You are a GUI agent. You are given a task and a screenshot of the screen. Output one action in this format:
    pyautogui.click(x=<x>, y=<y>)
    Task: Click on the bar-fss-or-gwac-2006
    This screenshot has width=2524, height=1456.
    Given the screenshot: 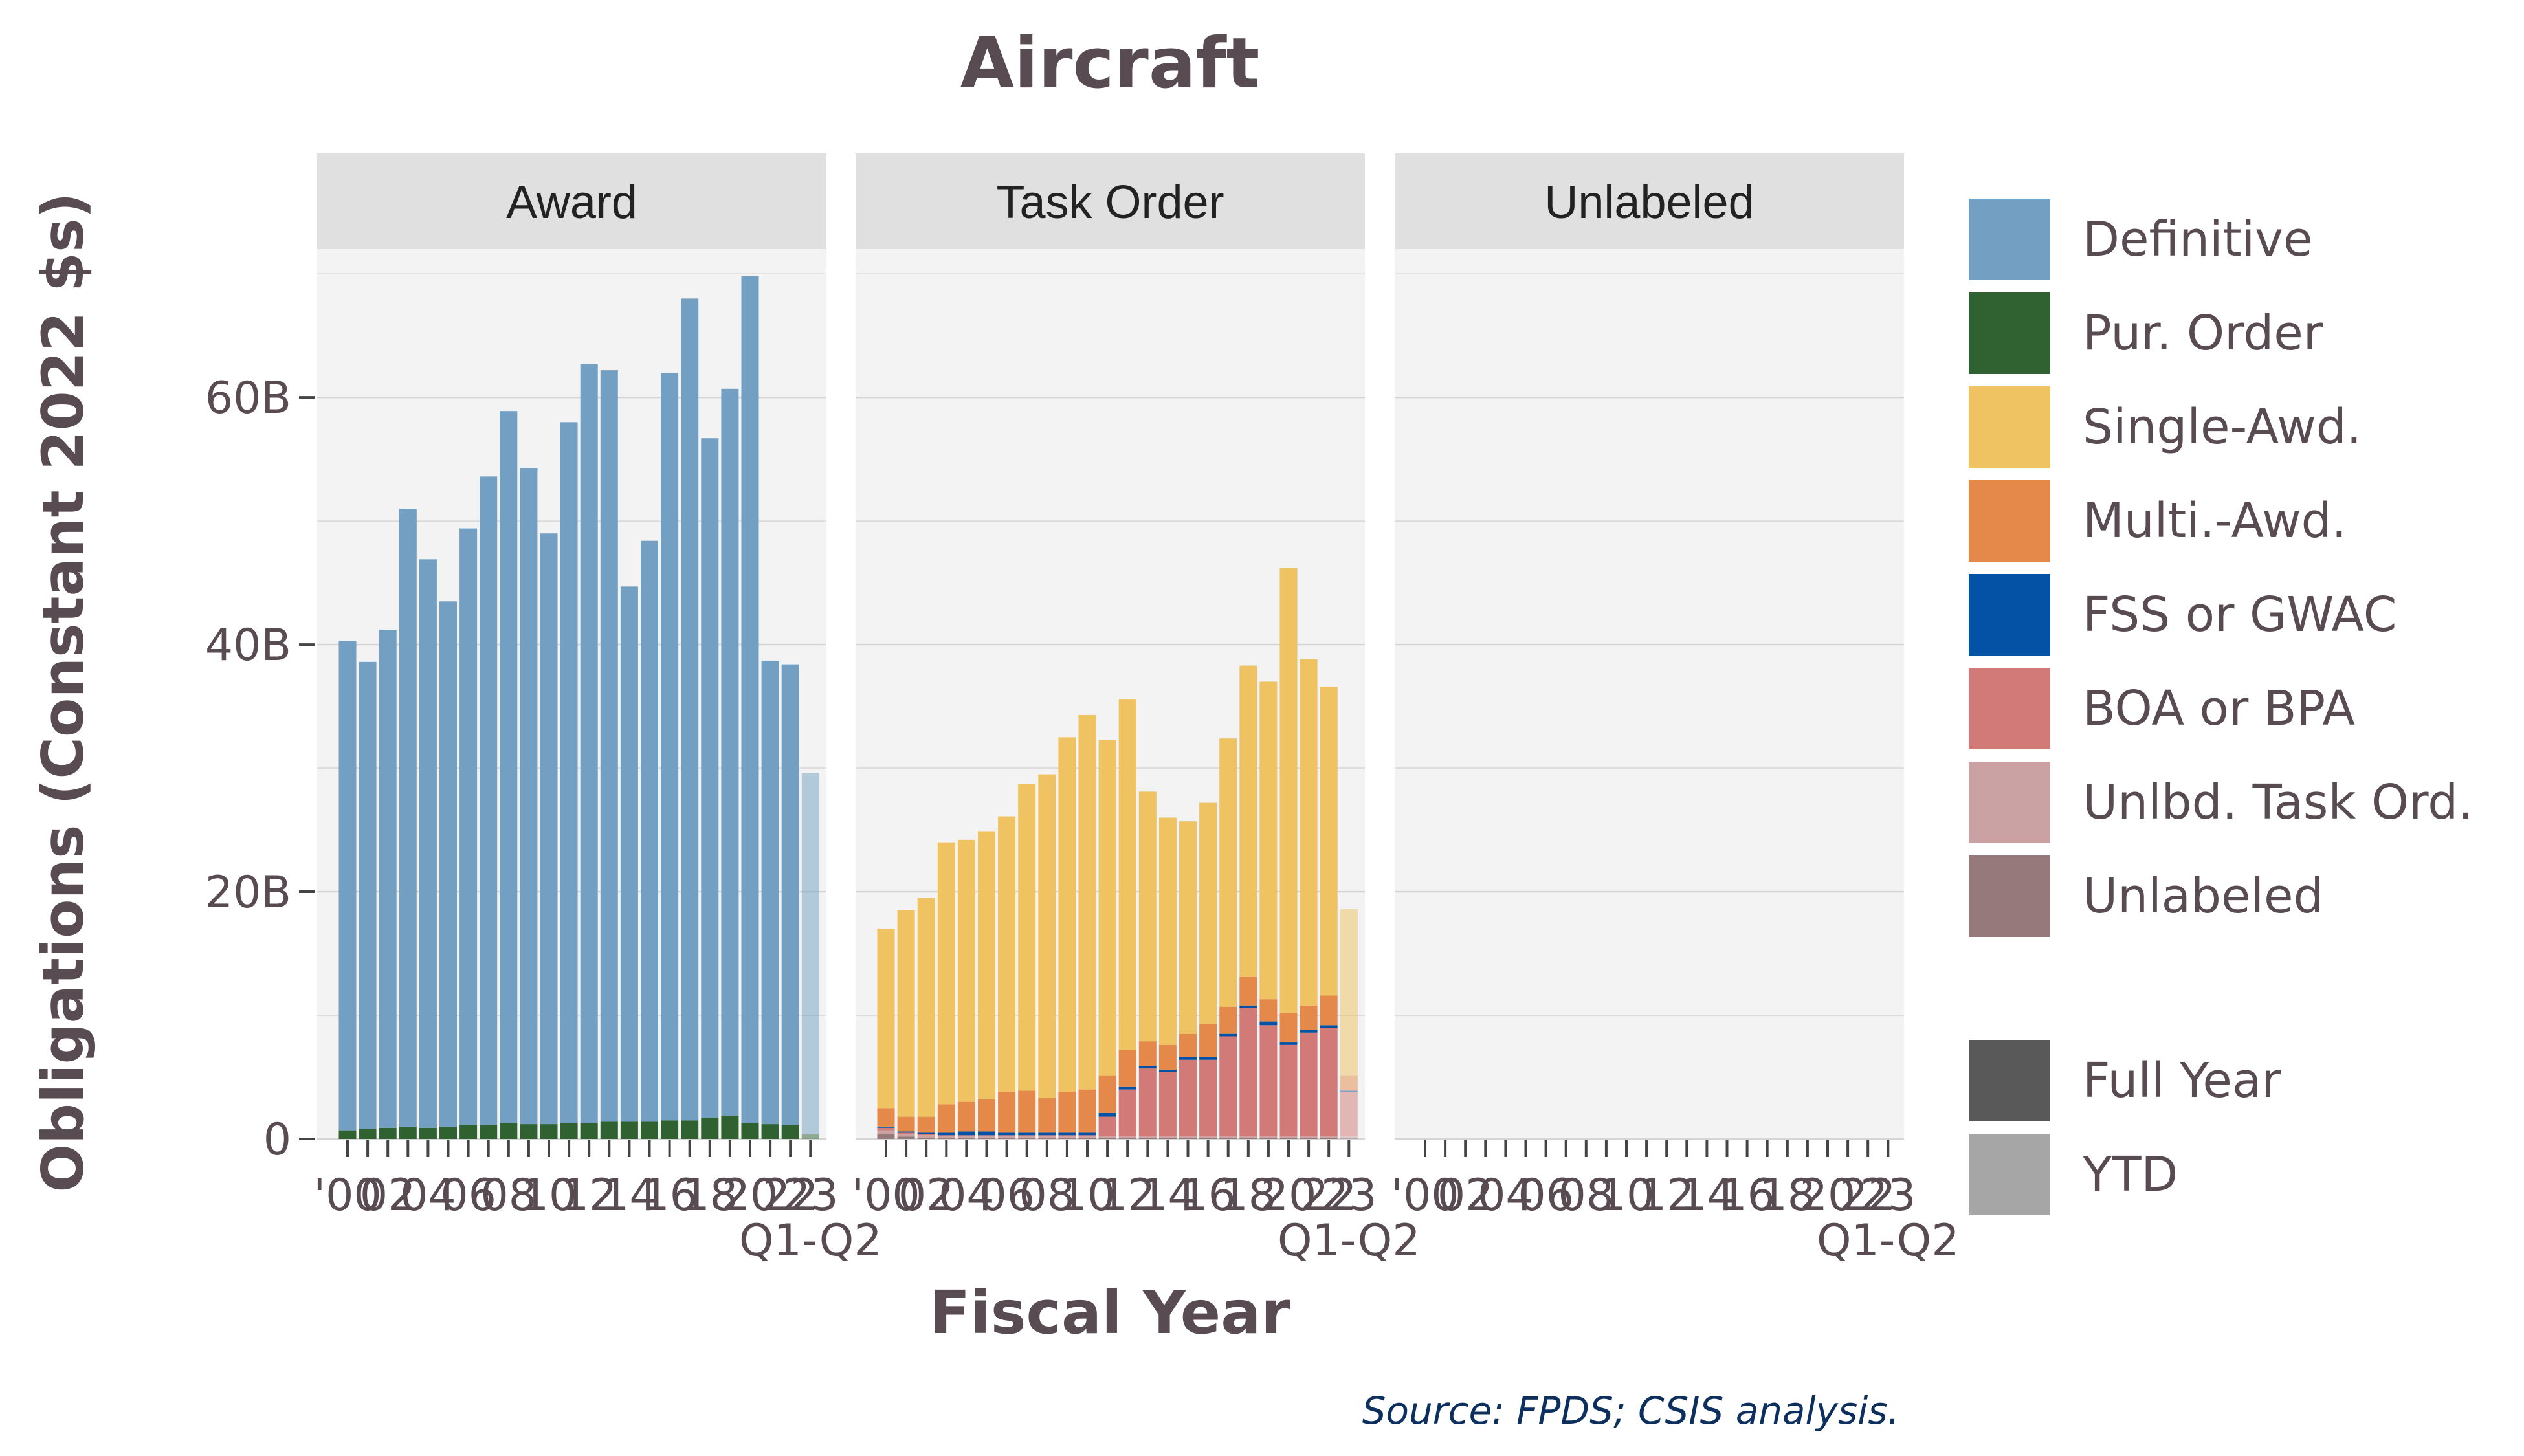 What is the action you would take?
    pyautogui.click(x=1007, y=1134)
    